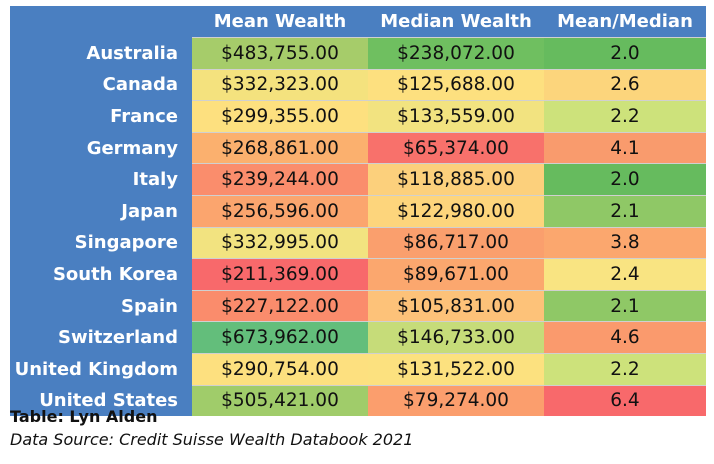 The height and width of the screenshot is (464, 714). What do you see at coordinates (280, 22) in the screenshot?
I see `column-header-mean-wealth: Mean Wealth` at bounding box center [280, 22].